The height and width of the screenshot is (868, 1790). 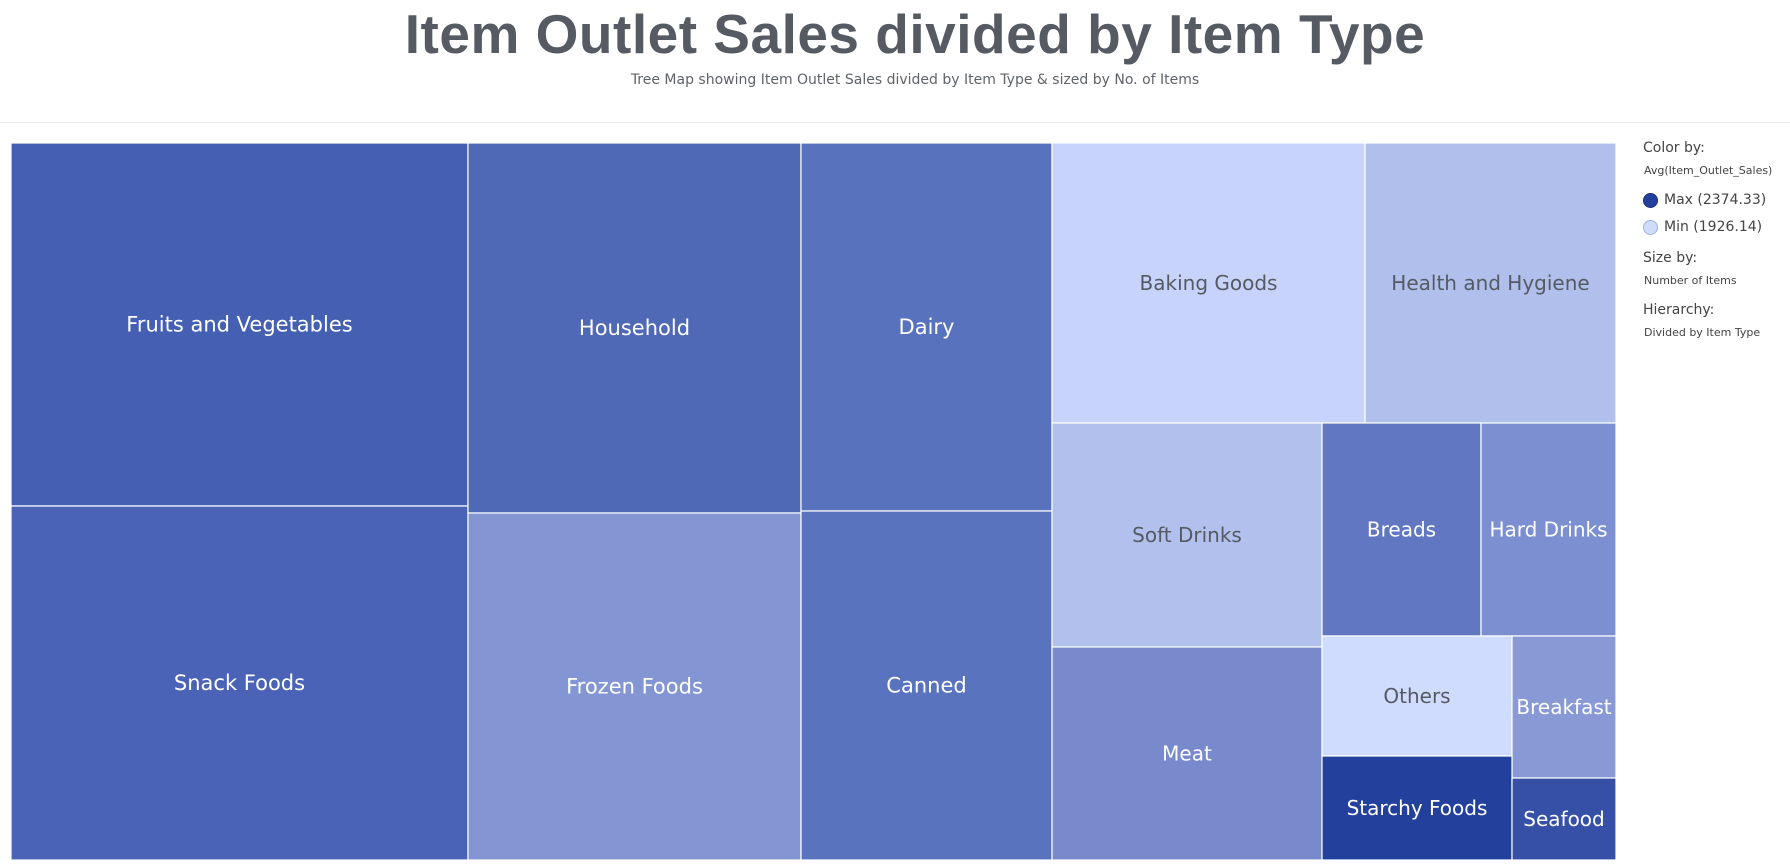 I want to click on treemap-tile-soft-drinks, so click(x=1187, y=535).